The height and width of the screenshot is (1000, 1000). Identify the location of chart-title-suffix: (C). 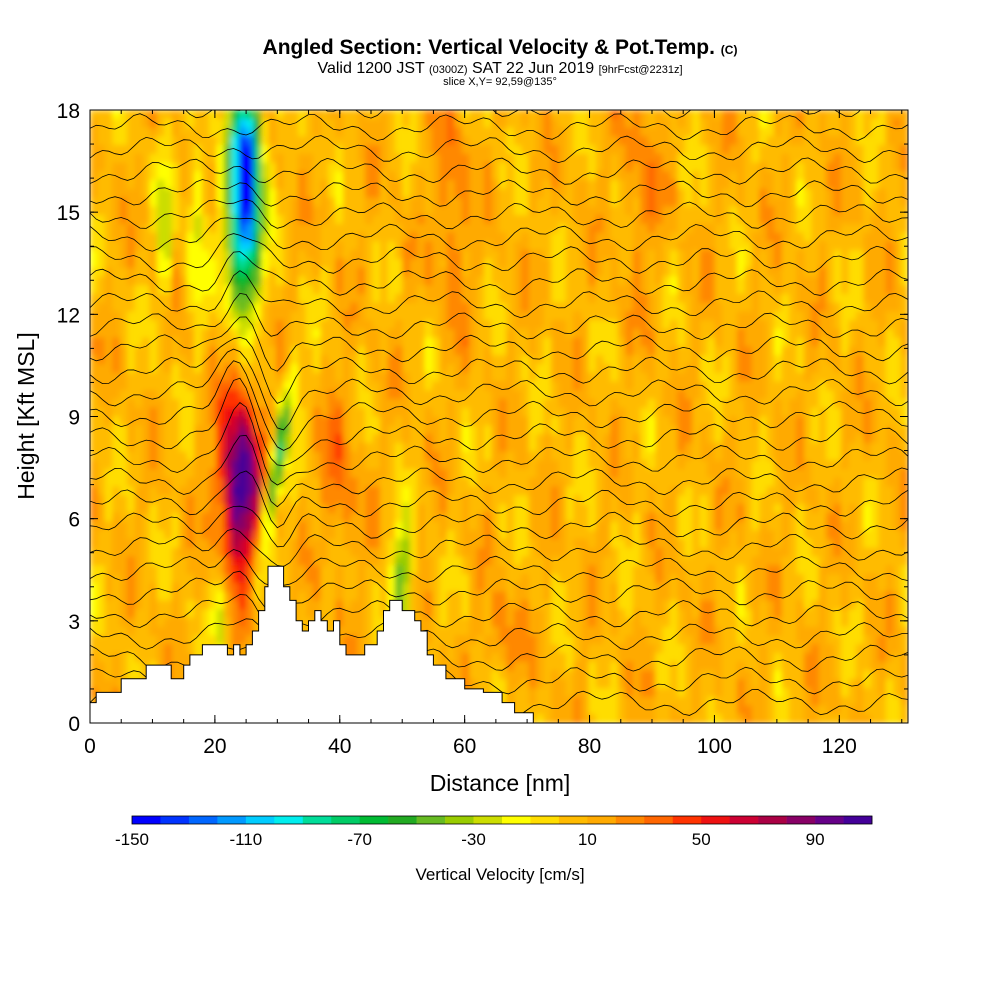
(729, 50).